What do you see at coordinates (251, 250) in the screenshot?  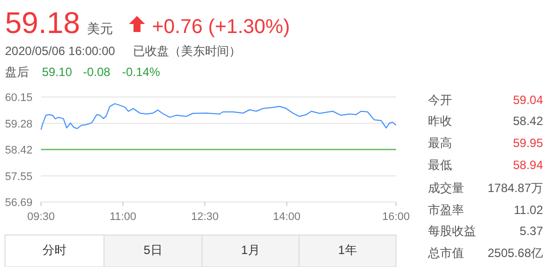 I see `control-tab: 1月` at bounding box center [251, 250].